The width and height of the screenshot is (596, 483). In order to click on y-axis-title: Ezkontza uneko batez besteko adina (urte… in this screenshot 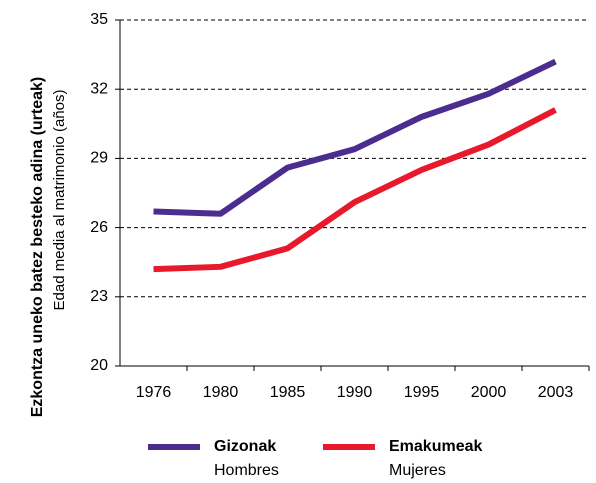, I will do `click(37, 247)`.